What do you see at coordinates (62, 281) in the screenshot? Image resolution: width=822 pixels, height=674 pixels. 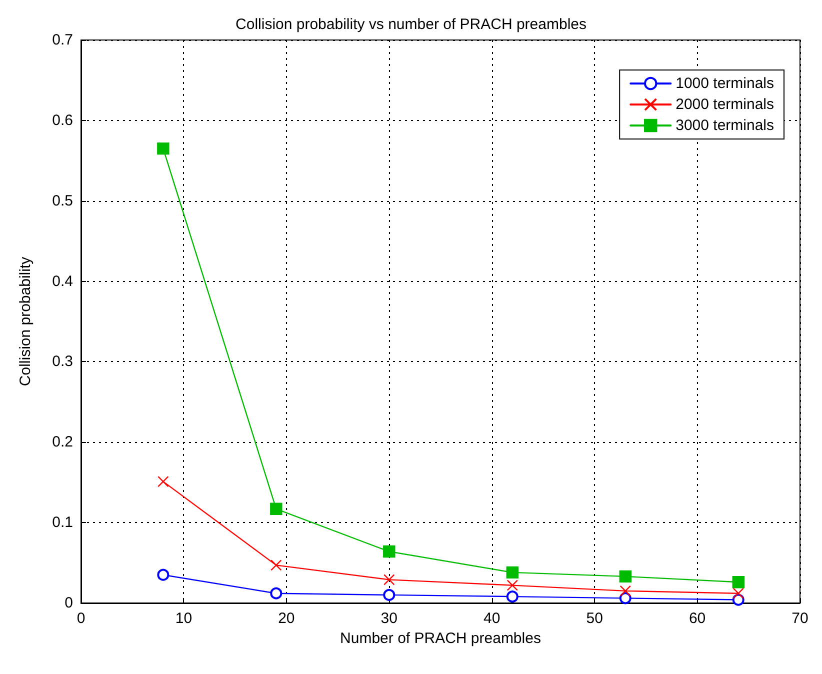 I see `y-tick-label: 0.4` at bounding box center [62, 281].